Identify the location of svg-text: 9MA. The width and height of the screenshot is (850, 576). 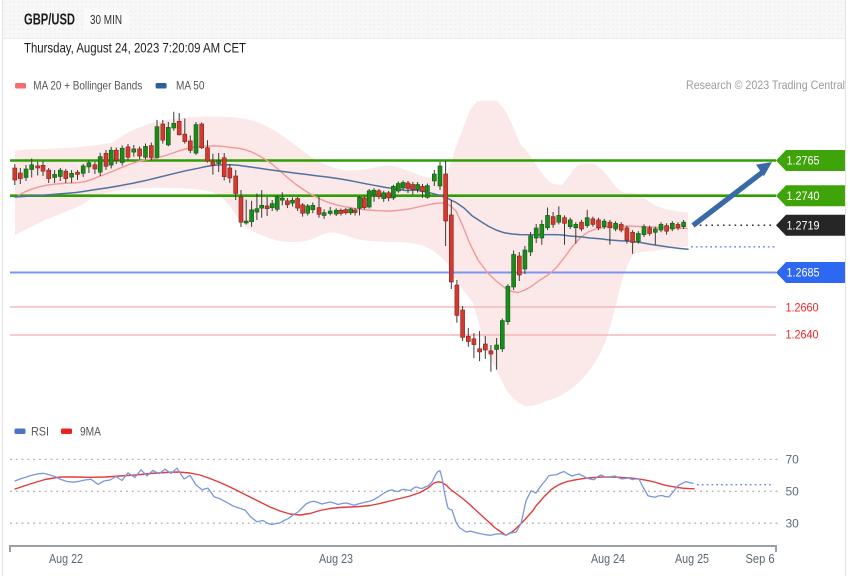
(90, 431).